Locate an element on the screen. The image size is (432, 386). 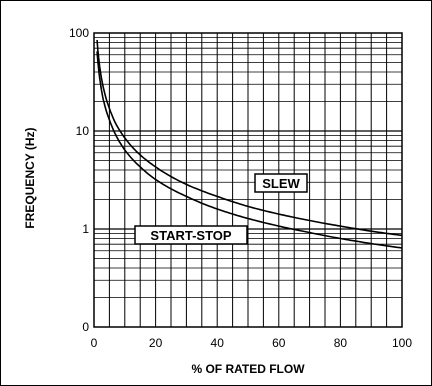
y-tick-label: 1 is located at coordinates (85, 229).